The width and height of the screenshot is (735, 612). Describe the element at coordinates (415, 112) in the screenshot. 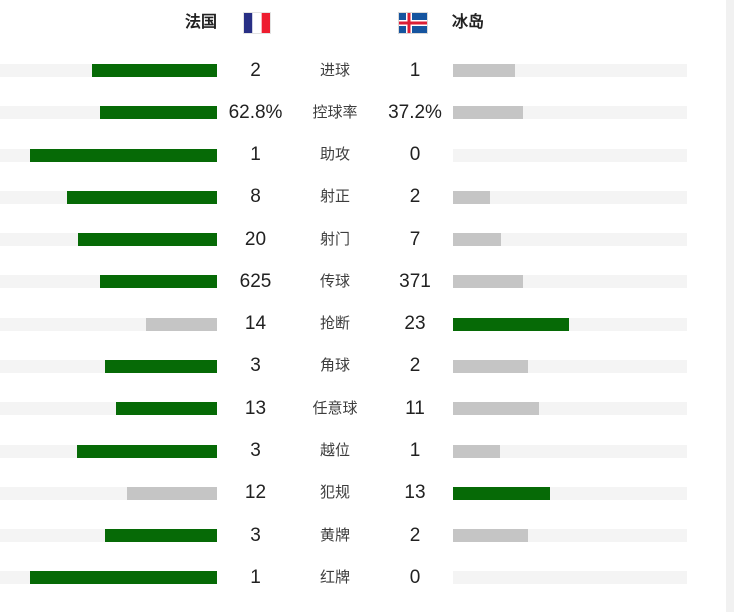

I see `away-value: 37.2%` at that location.